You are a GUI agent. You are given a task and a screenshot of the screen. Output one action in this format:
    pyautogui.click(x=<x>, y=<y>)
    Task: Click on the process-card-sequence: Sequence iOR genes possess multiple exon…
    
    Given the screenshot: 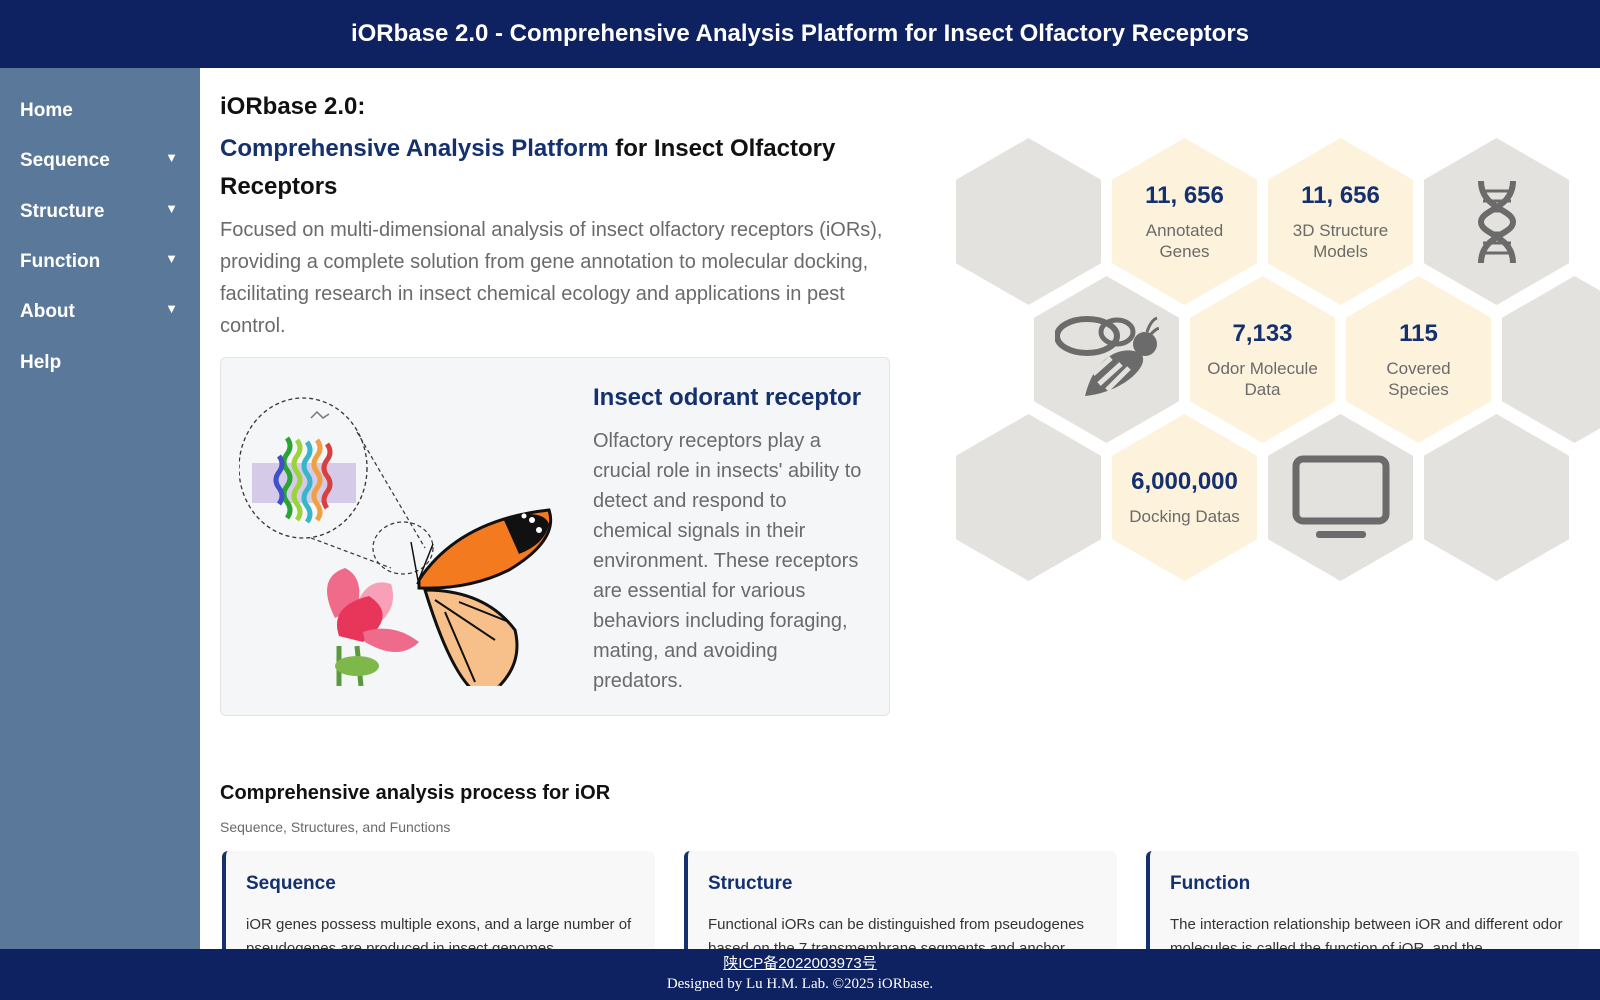 What is the action you would take?
    pyautogui.click(x=438, y=900)
    